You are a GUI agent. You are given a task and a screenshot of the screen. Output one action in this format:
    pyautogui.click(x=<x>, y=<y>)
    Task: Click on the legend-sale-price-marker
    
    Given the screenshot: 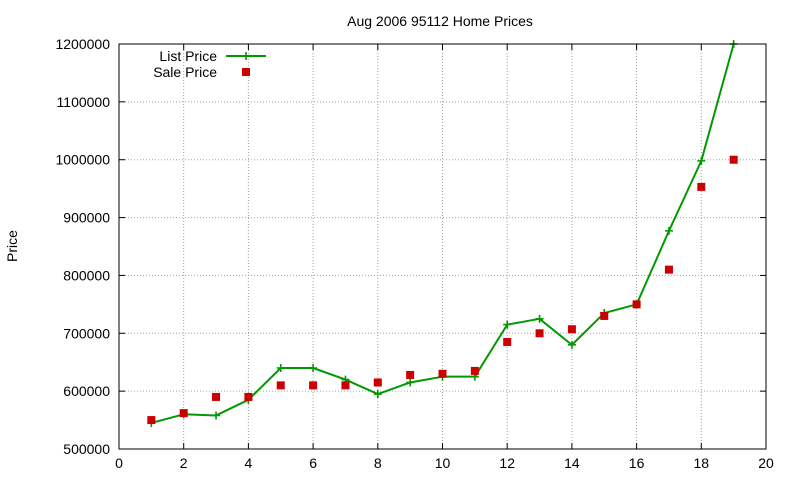 What is the action you would take?
    pyautogui.click(x=246, y=72)
    